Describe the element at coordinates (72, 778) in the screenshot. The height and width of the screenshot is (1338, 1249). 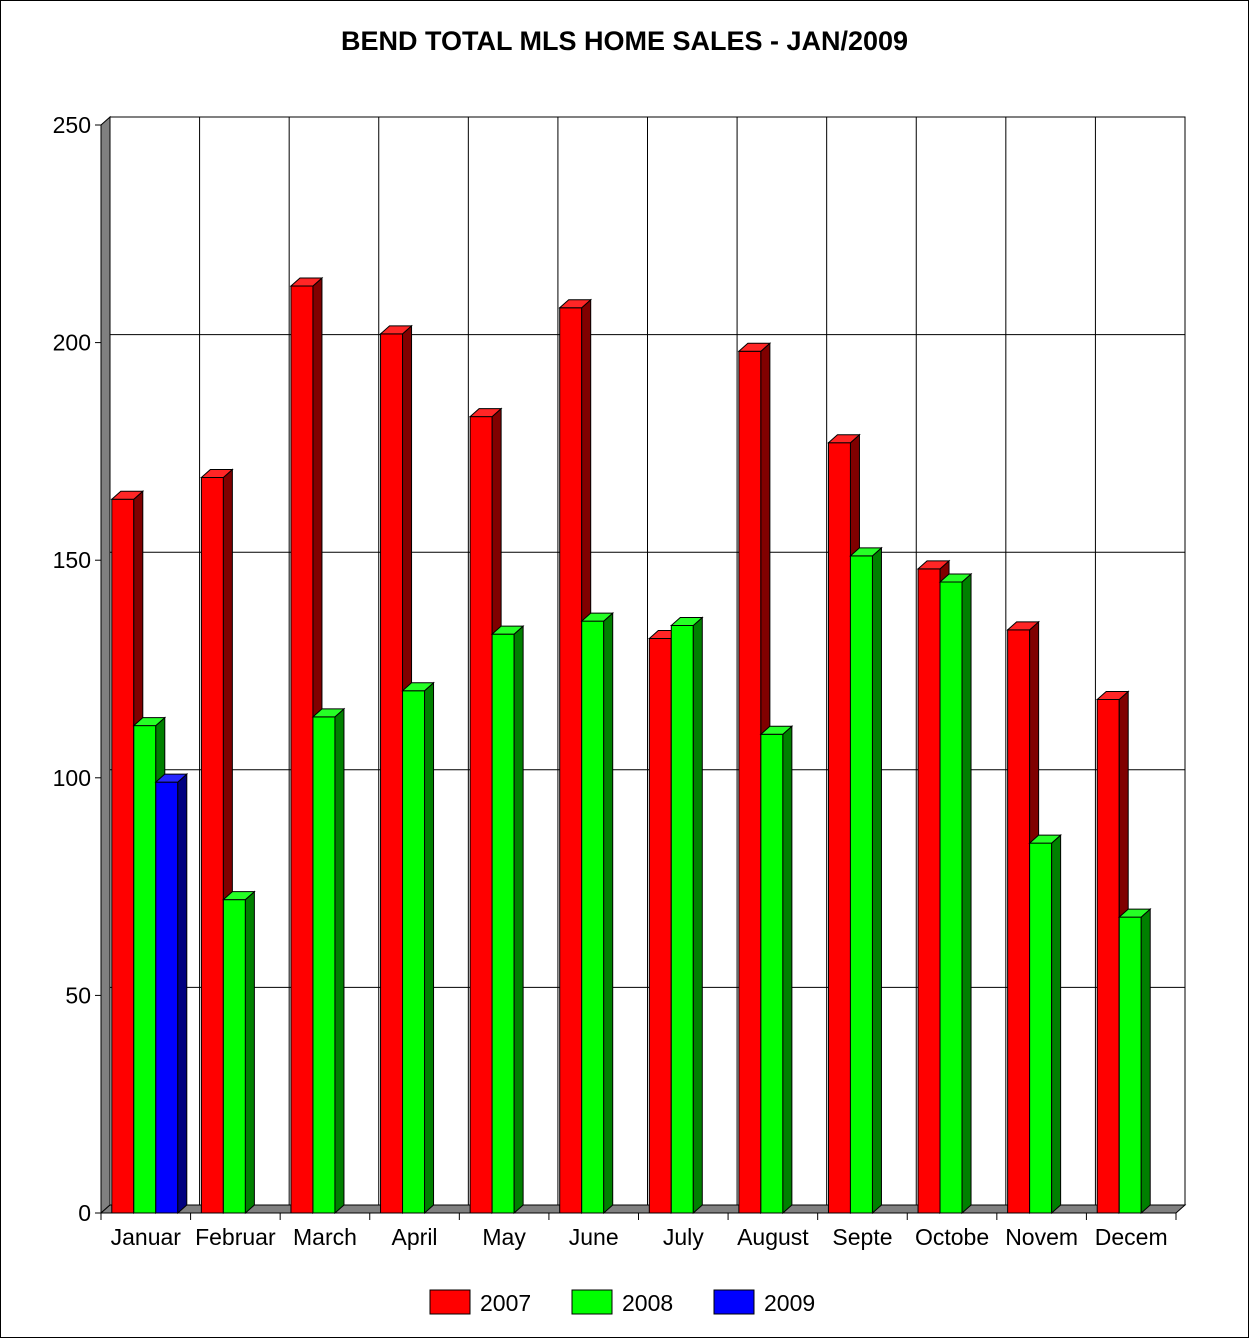
I see `y-tick-label: 100` at that location.